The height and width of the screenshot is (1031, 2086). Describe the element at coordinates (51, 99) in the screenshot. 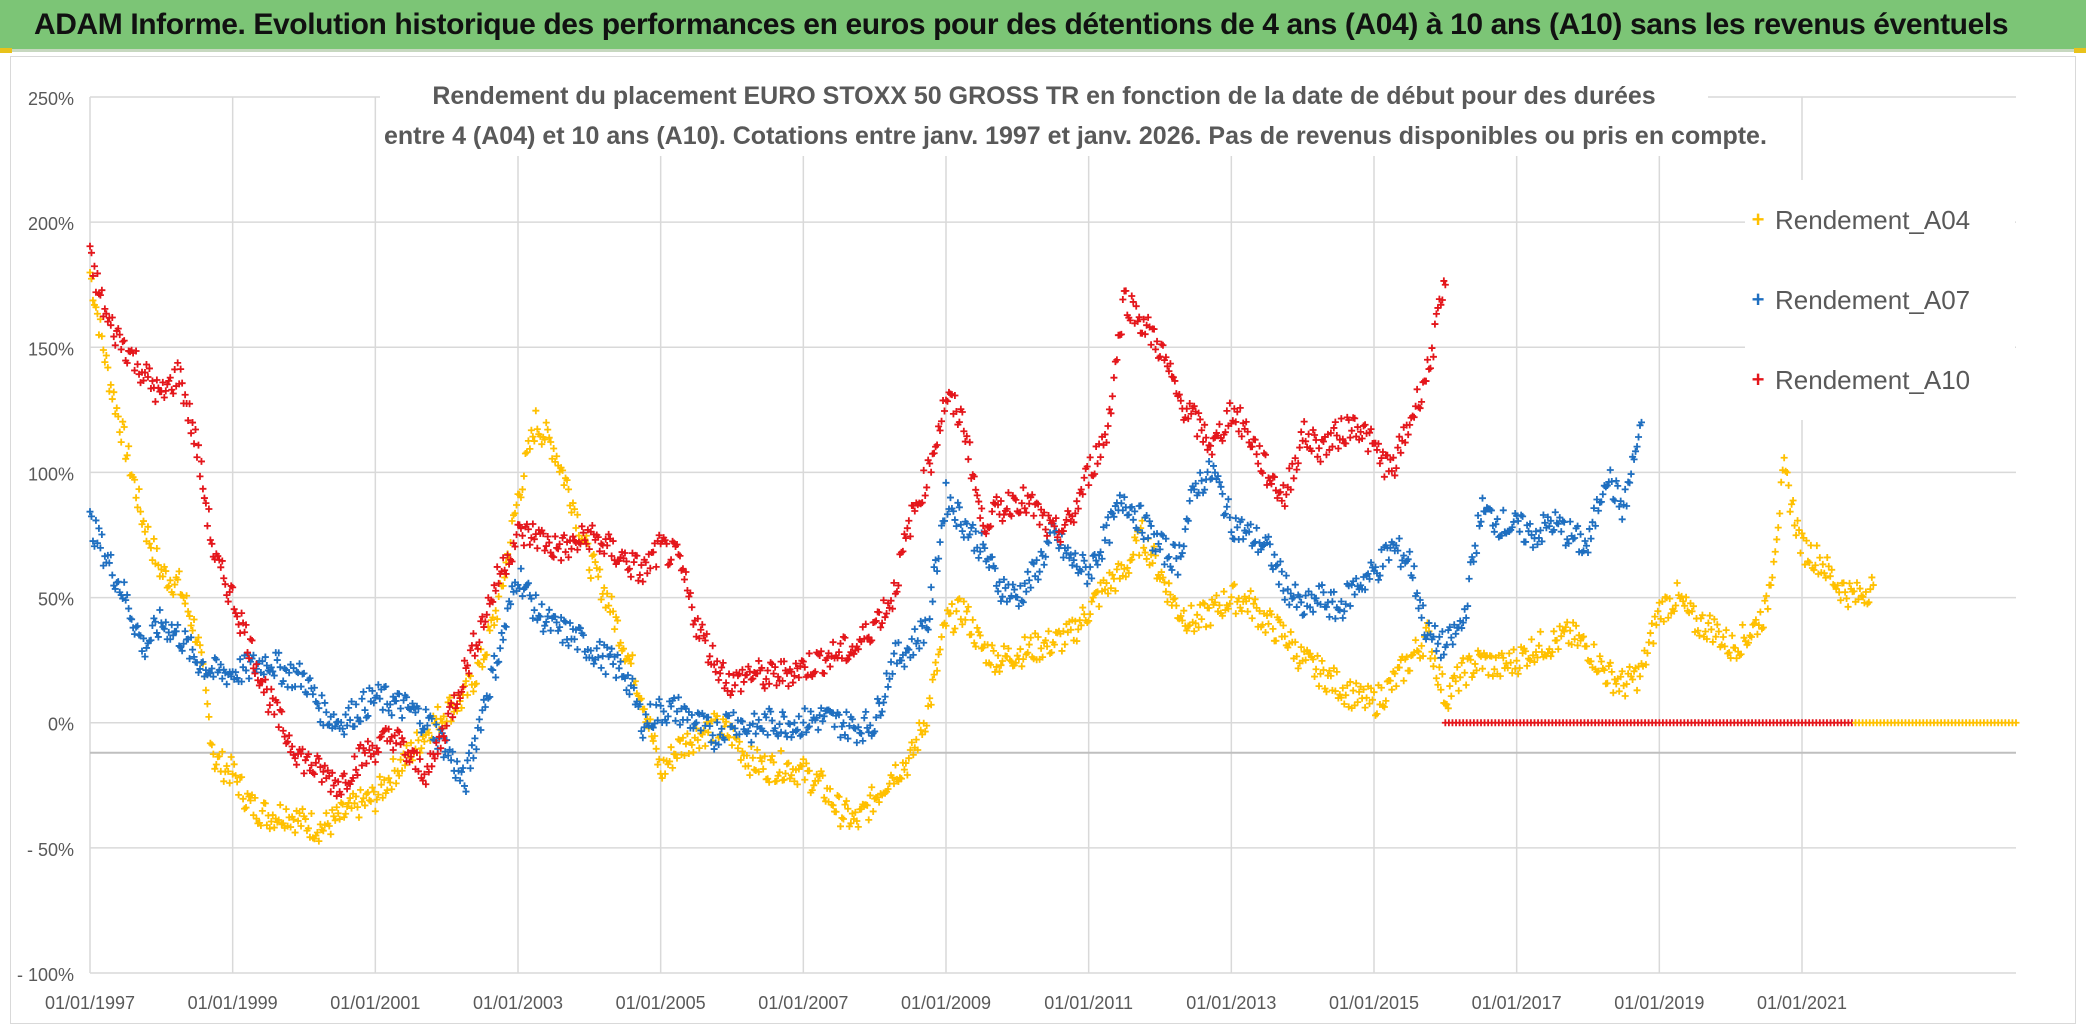

I see `y-tick-label: 250%` at that location.